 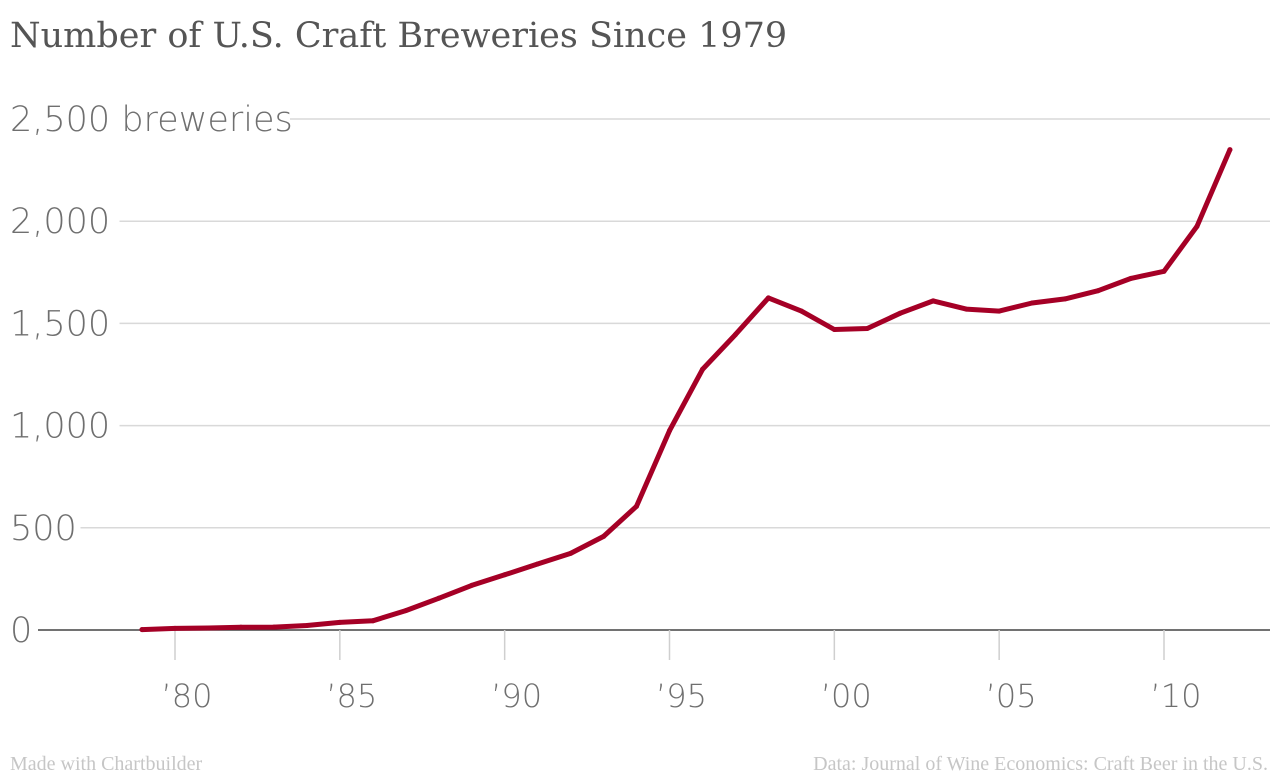 What do you see at coordinates (682, 672) in the screenshot?
I see `x-axis: ’80 ’85 ’90 ’95 ’00 ’05 ’10` at bounding box center [682, 672].